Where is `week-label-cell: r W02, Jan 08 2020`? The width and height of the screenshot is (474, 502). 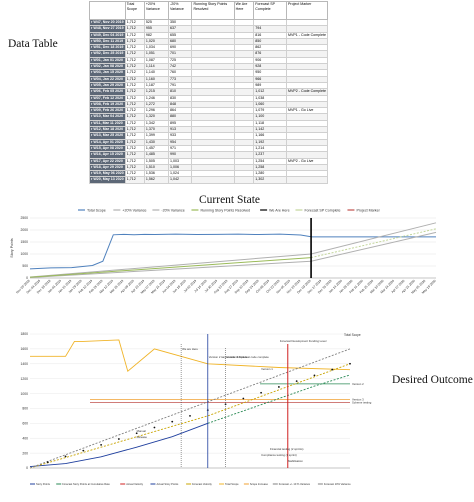 week-label-cell: r W02, Jan 08 2020 is located at coordinates (107, 67).